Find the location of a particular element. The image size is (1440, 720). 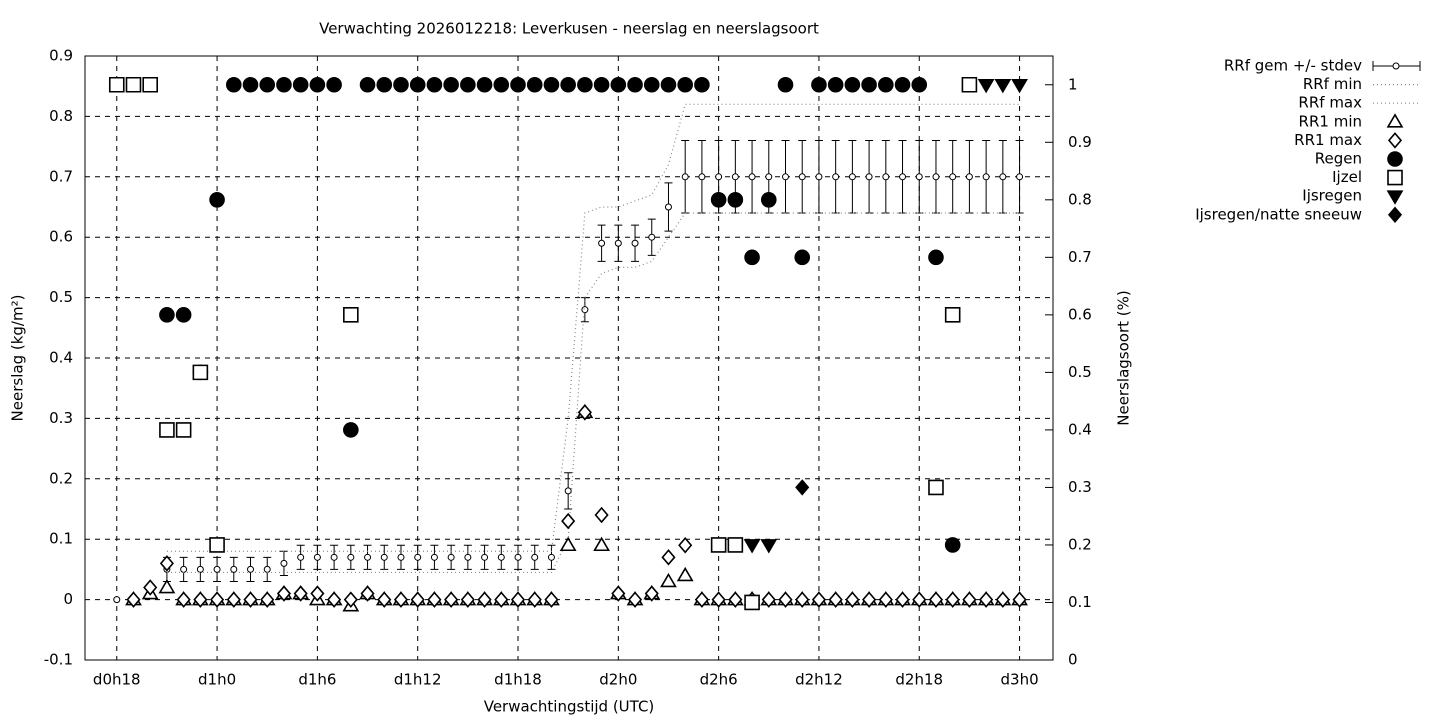

y2-tick-label: 1 is located at coordinates (1073, 84).